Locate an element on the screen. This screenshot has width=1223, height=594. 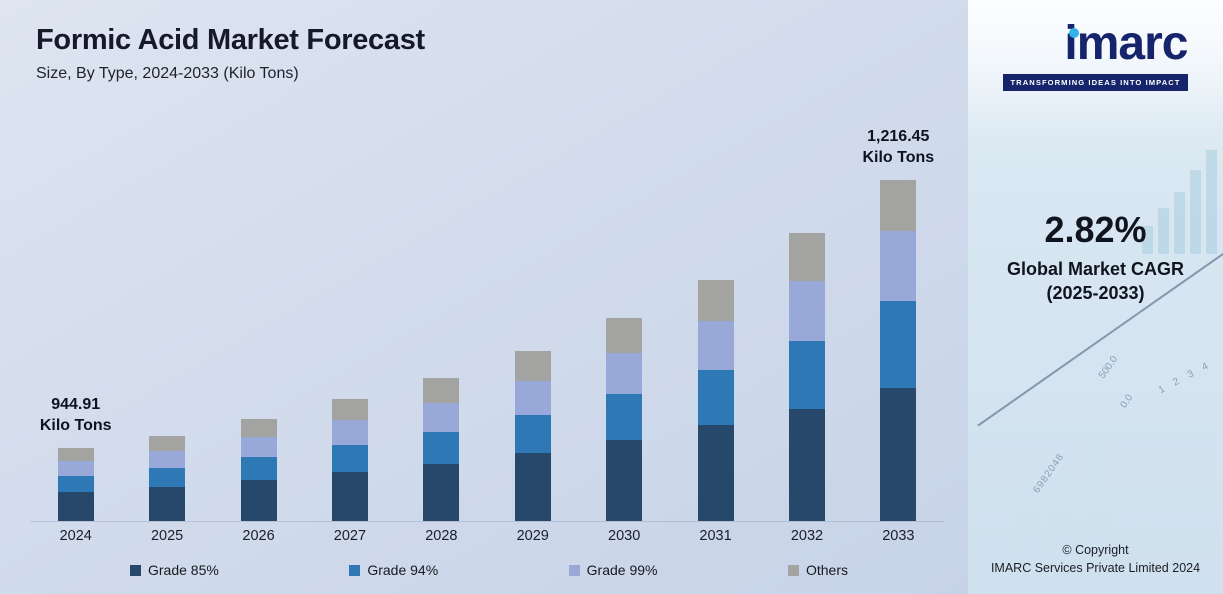
imarc-logo-text: imarc is located at coordinates (1126, 43).